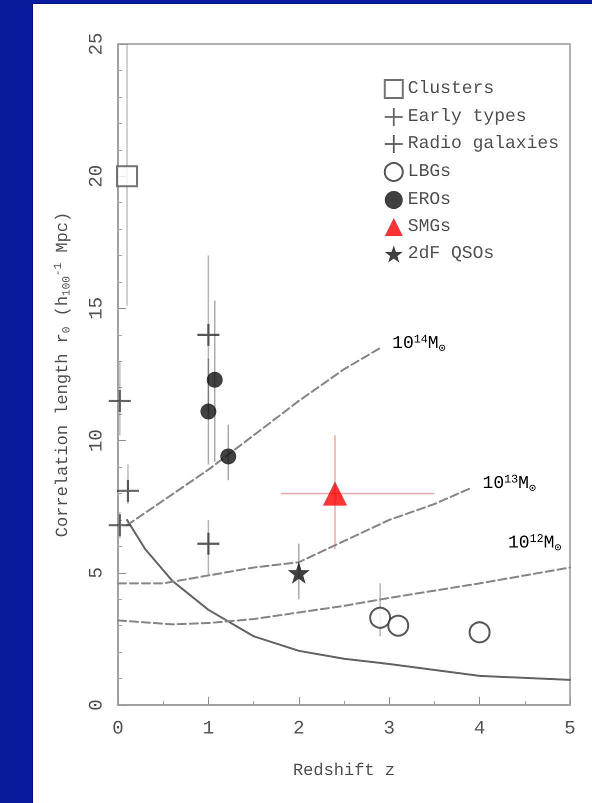 The height and width of the screenshot is (803, 592). I want to click on legend-label: Early types, so click(467, 117).